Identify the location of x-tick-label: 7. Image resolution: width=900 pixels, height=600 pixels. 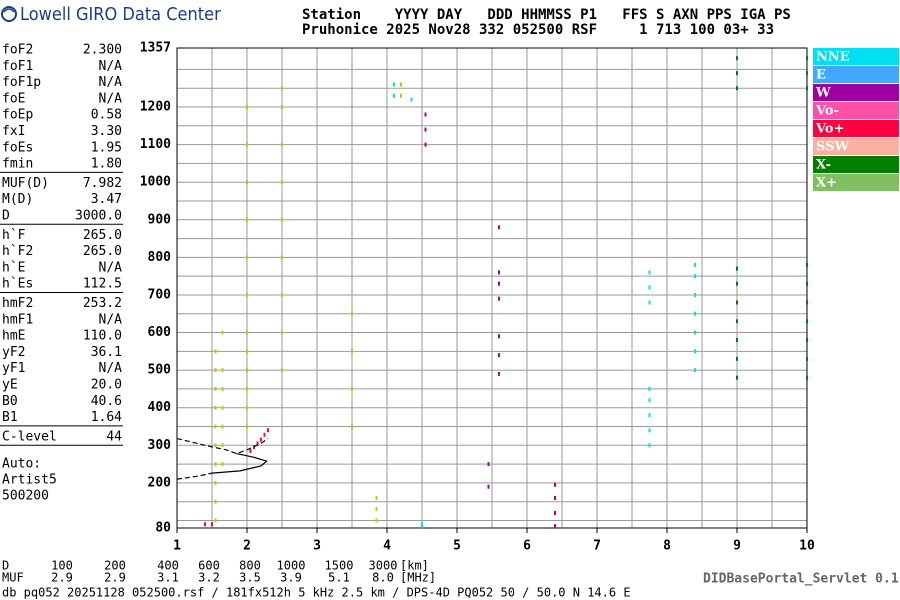
(597, 546).